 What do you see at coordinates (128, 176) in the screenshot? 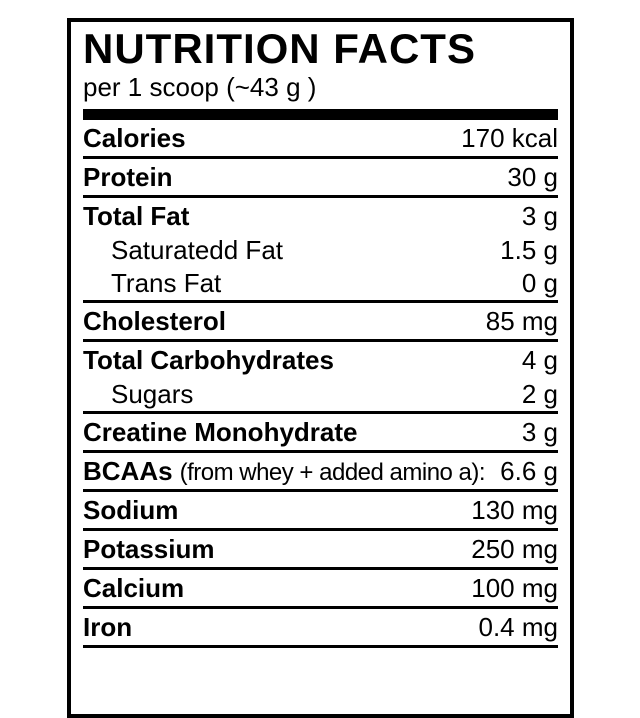
I see `nutrient-name: Protein` at bounding box center [128, 176].